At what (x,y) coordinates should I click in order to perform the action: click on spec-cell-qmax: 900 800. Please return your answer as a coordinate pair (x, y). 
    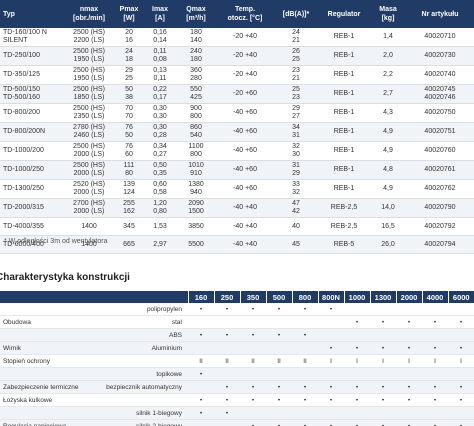
    Looking at the image, I should click on (196, 113).